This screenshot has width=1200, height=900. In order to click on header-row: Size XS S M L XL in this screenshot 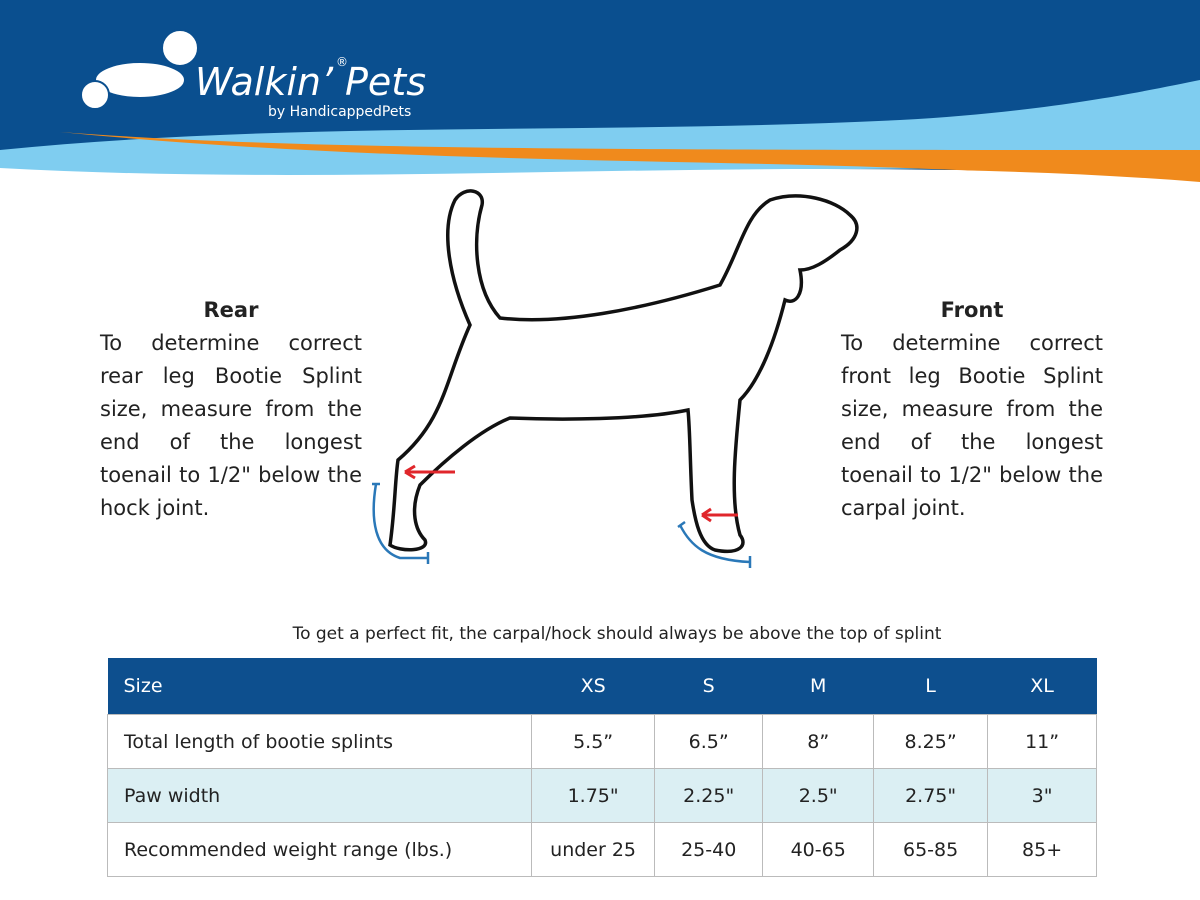, I will do `click(602, 686)`.